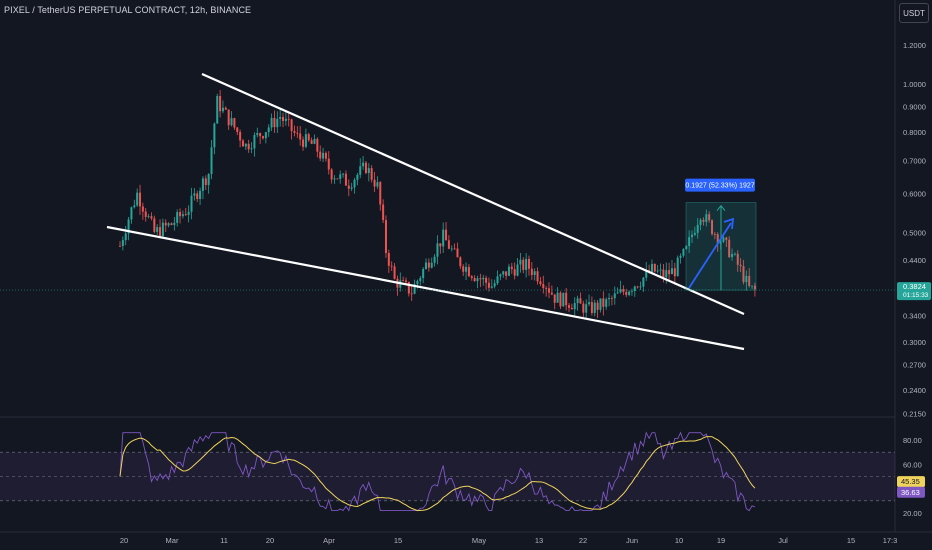 Image resolution: width=932 pixels, height=550 pixels. I want to click on time-tick-label: 10, so click(679, 540).